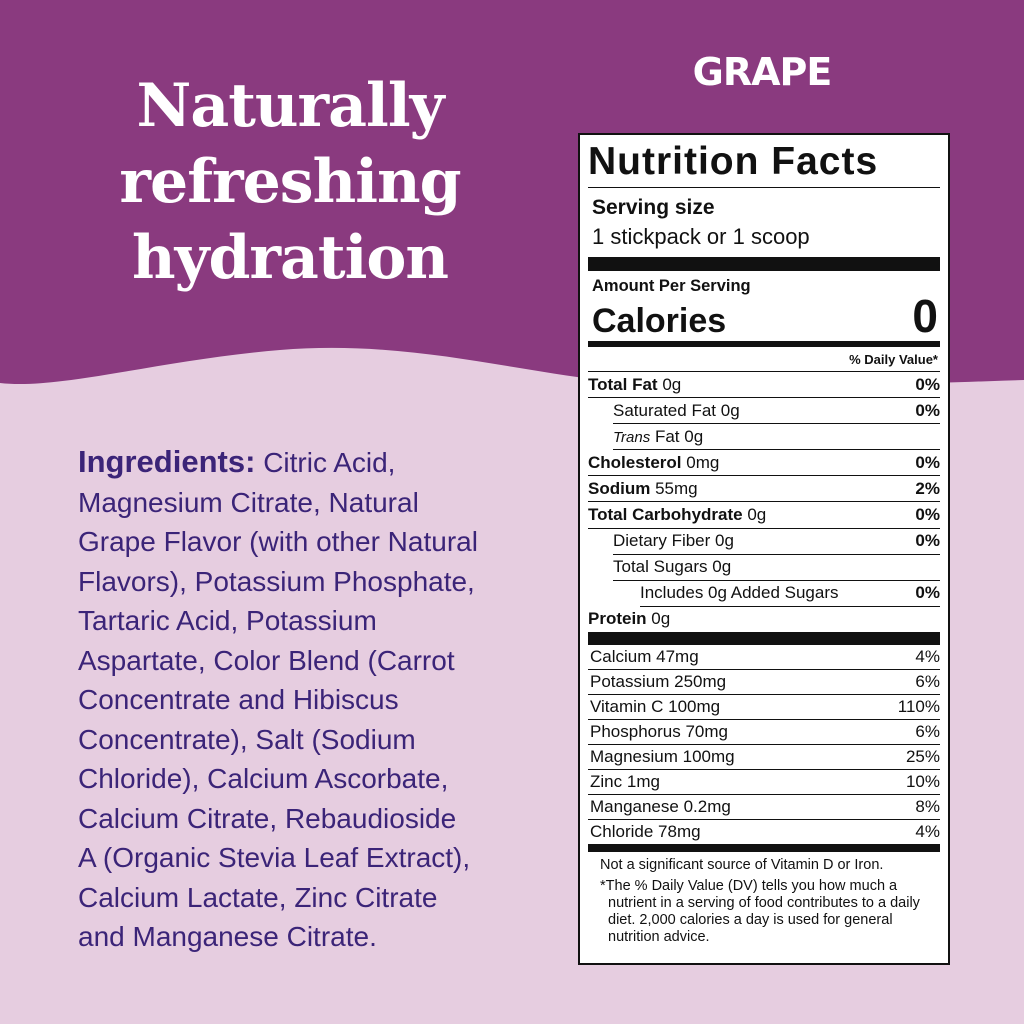 Image resolution: width=1024 pixels, height=1024 pixels. Describe the element at coordinates (764, 807) in the screenshot. I see `mineral-row: Manganese 0.2mg 8%` at that location.